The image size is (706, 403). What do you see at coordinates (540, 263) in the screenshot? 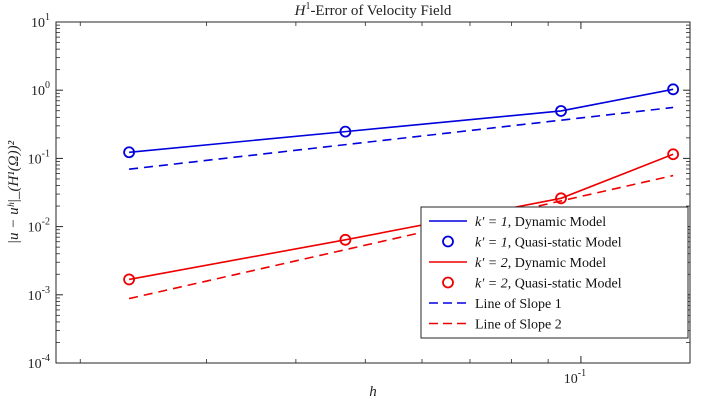
I see `legend-entry-2: k′ = 2, Dynamic Model` at bounding box center [540, 263].